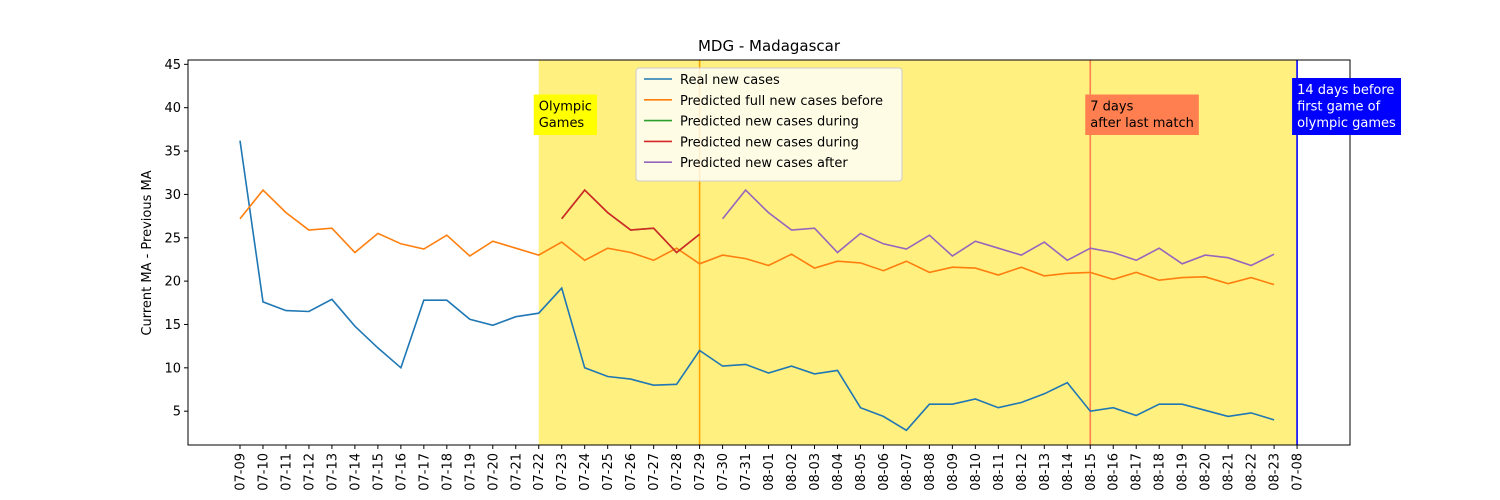 This screenshot has height=500, width=1500. What do you see at coordinates (1206, 472) in the screenshot?
I see `x-tick-label: 08-20` at bounding box center [1206, 472].